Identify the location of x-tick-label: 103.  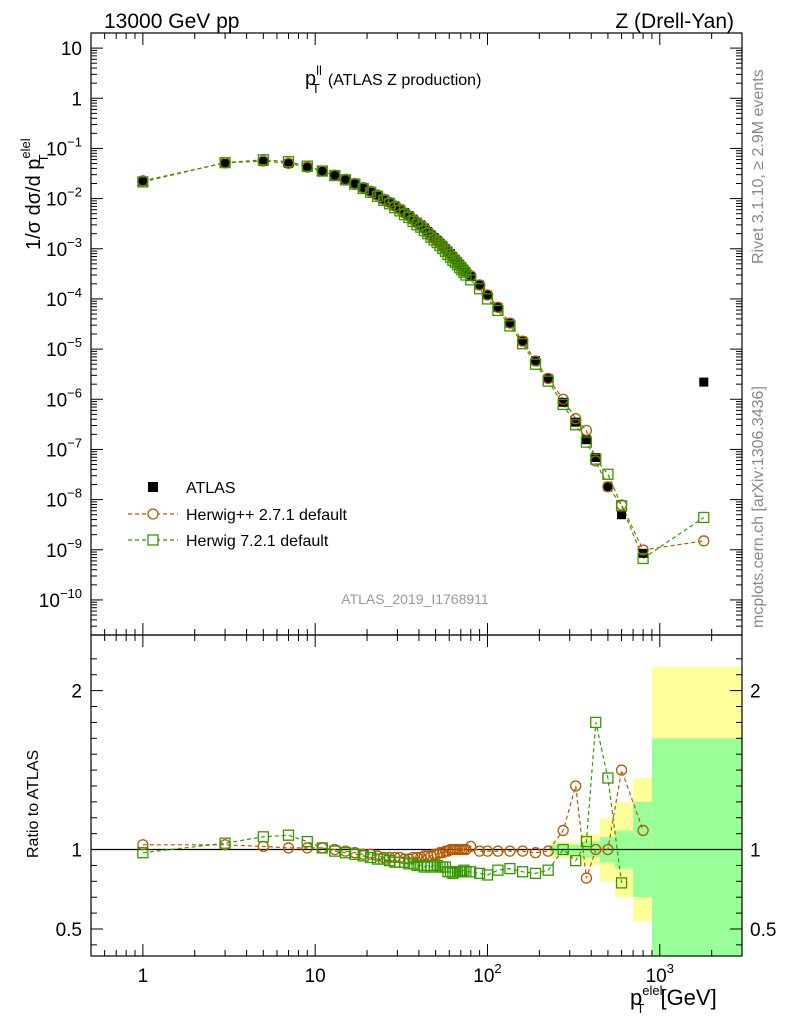
(660, 974).